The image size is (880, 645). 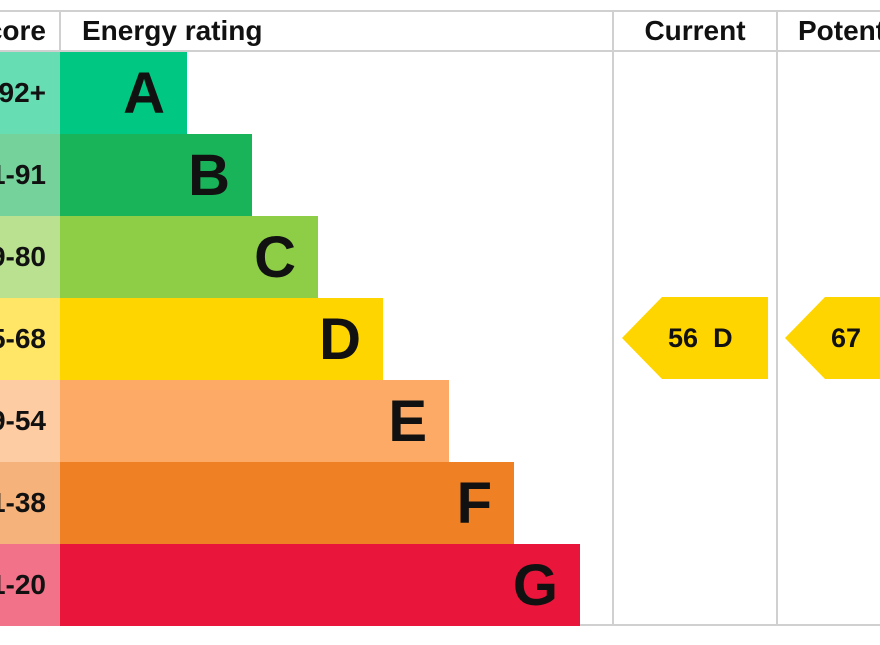 I want to click on score-range: 92+, so click(x=23, y=92).